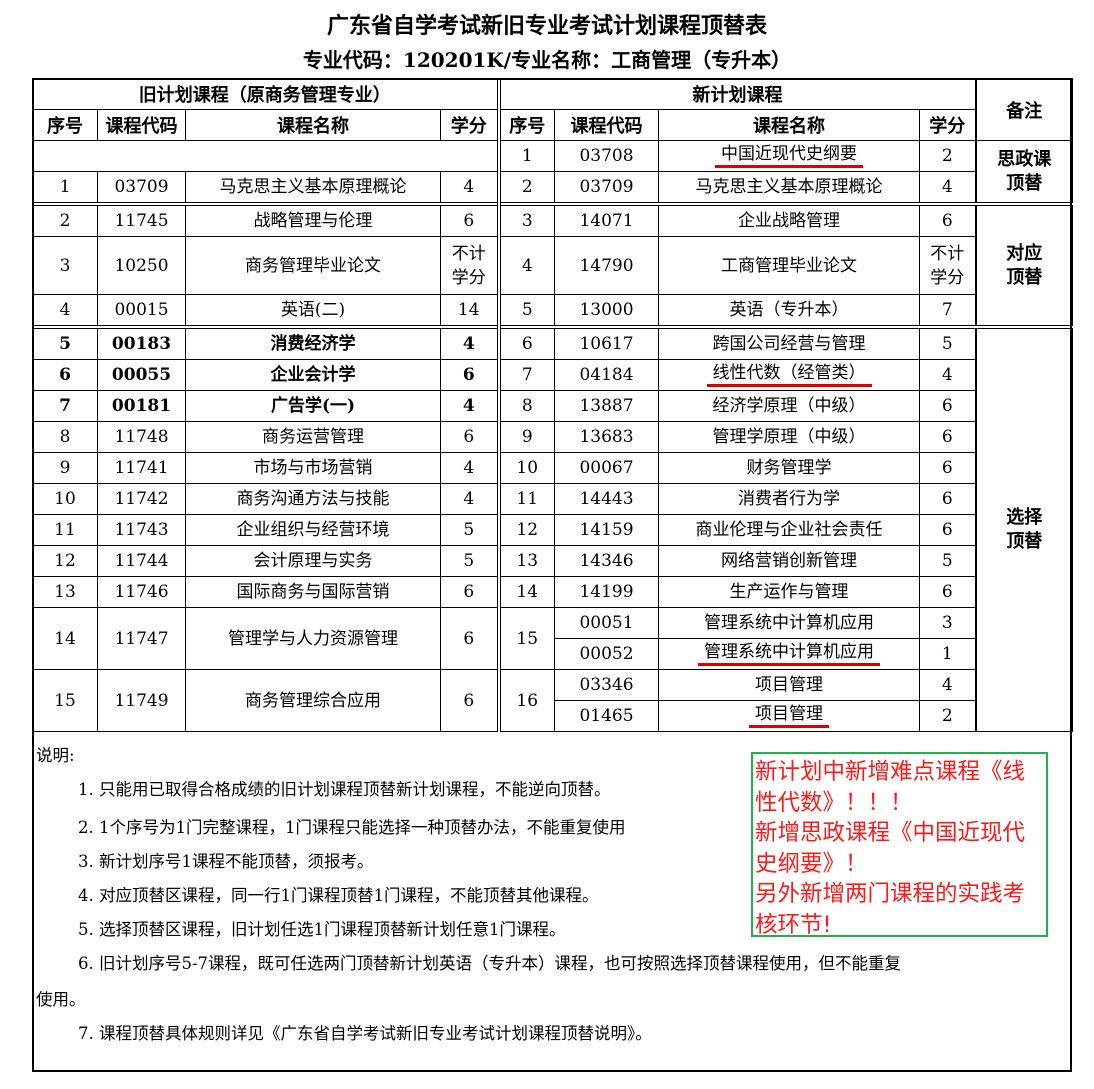 Image resolution: width=1094 pixels, height=1089 pixels. I want to click on new-code: 03708, so click(606, 156).